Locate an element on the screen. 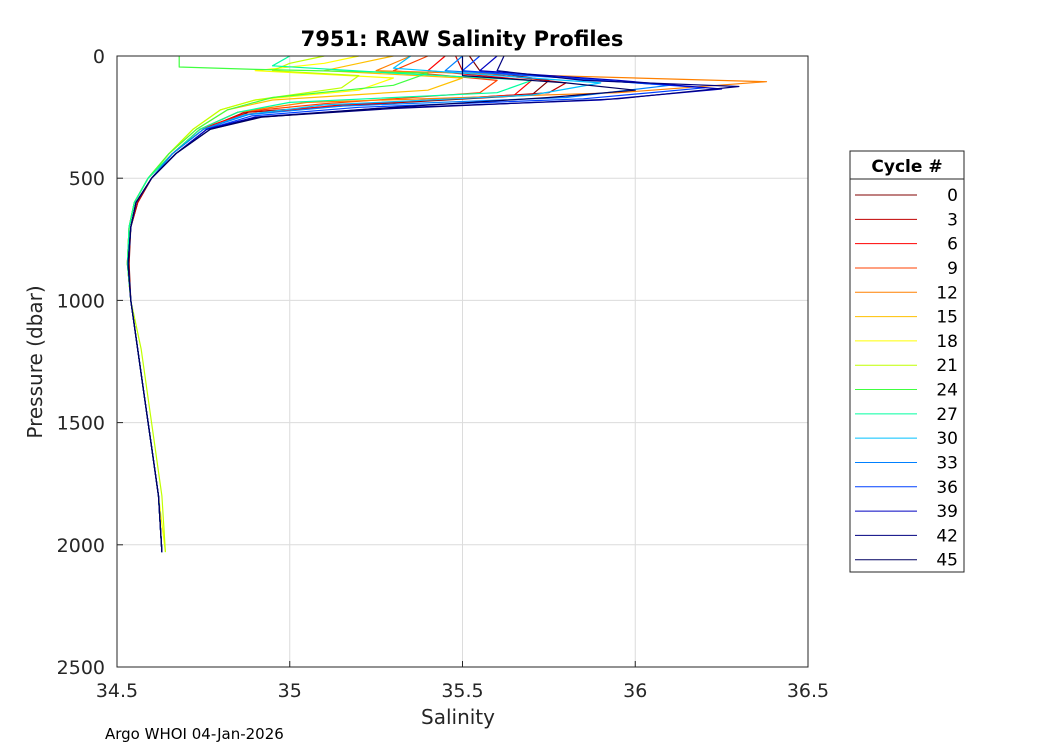  y-tick-label: 1500 is located at coordinates (81, 424).